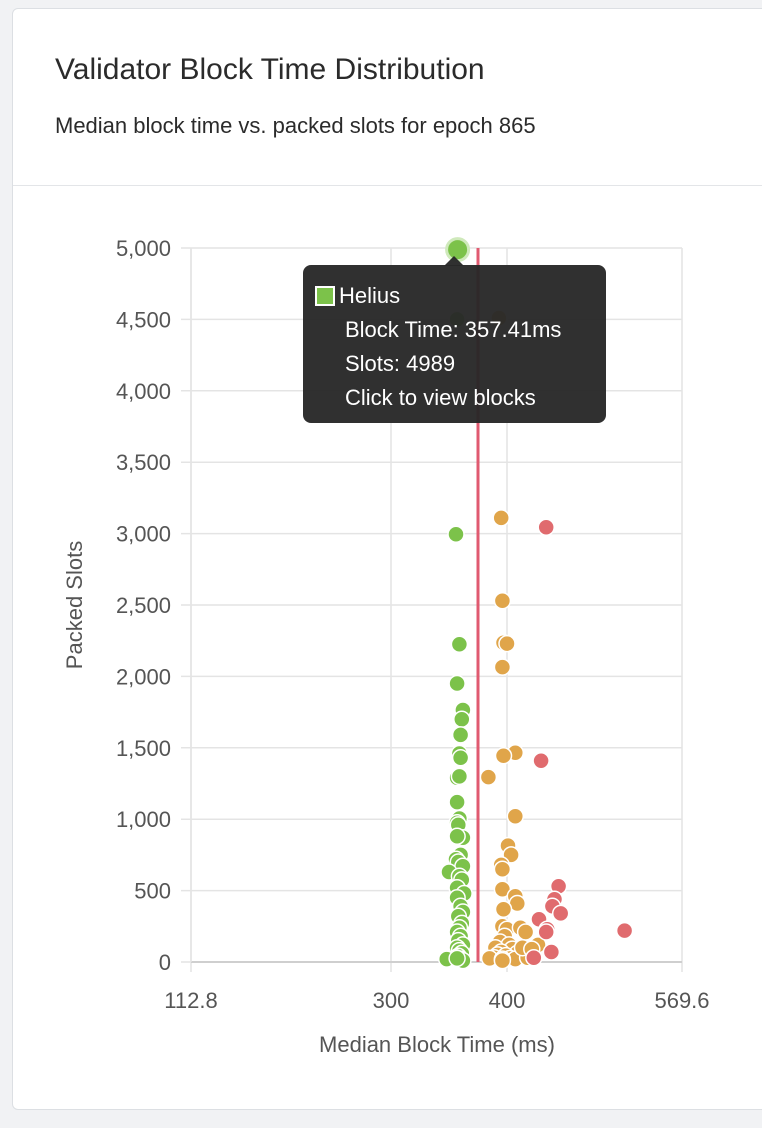 The image size is (762, 1128). What do you see at coordinates (270, 69) in the screenshot?
I see `page-title: Validator Block Time Distribution` at bounding box center [270, 69].